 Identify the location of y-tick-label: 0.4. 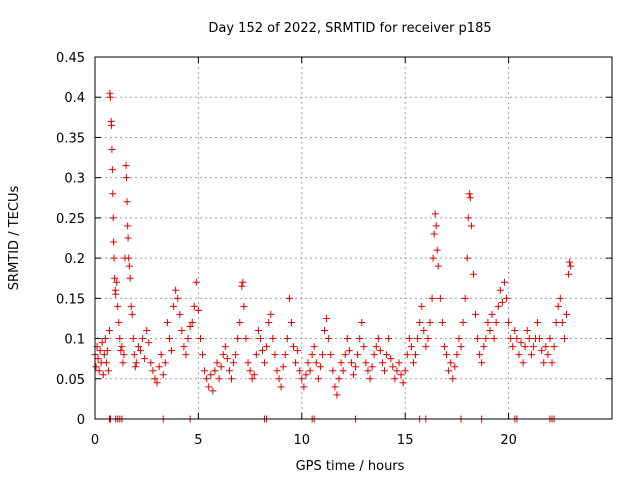
(74, 98).